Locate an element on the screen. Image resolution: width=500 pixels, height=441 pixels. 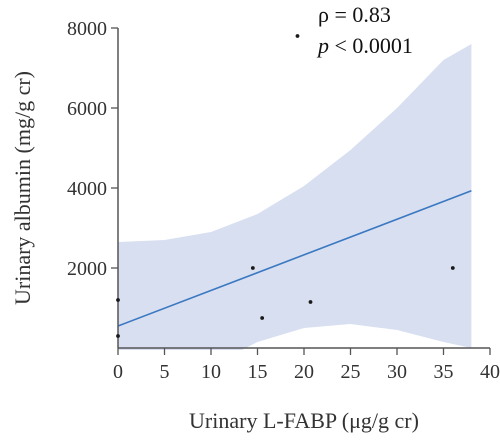
x-tick-label: 20 is located at coordinates (304, 372).